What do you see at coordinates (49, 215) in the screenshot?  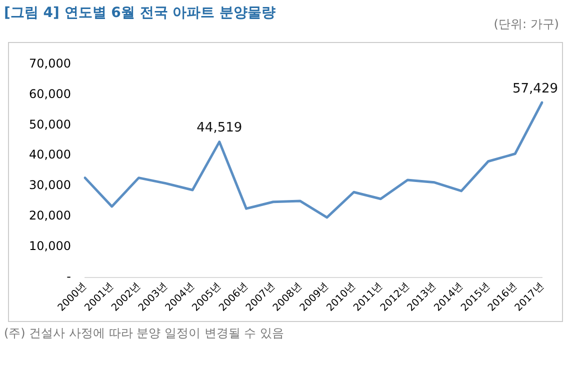 I see `y-tick-label: 20,000` at bounding box center [49, 215].